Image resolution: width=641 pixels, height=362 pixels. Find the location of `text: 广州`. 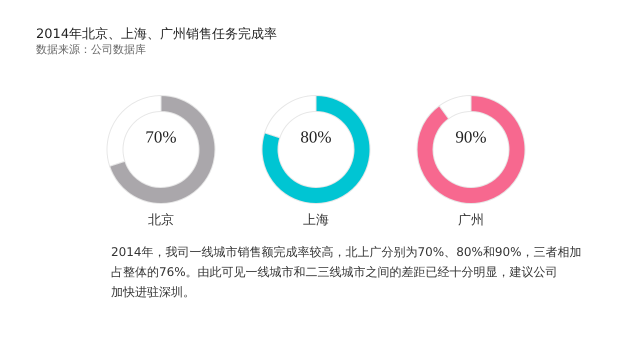

text: 广州 is located at coordinates (471, 220).